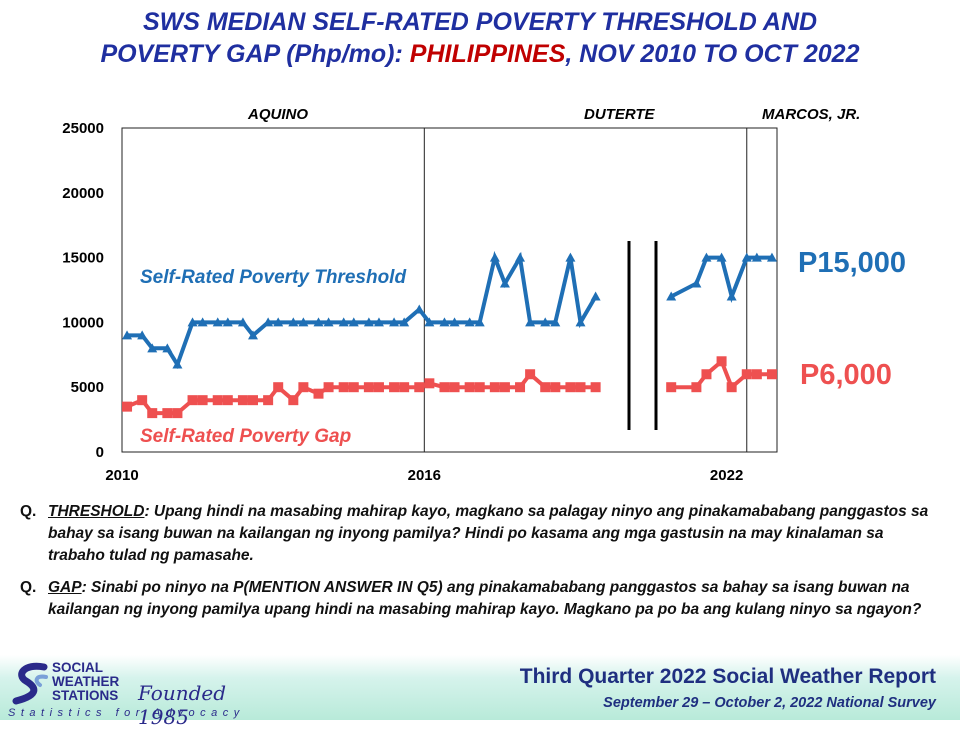 The width and height of the screenshot is (960, 729). What do you see at coordinates (83, 258) in the screenshot?
I see `y-tick-label: 15000` at bounding box center [83, 258].